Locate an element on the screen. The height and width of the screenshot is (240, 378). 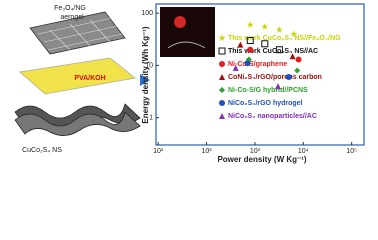
inset-wire is located at coordinates (186, 45).